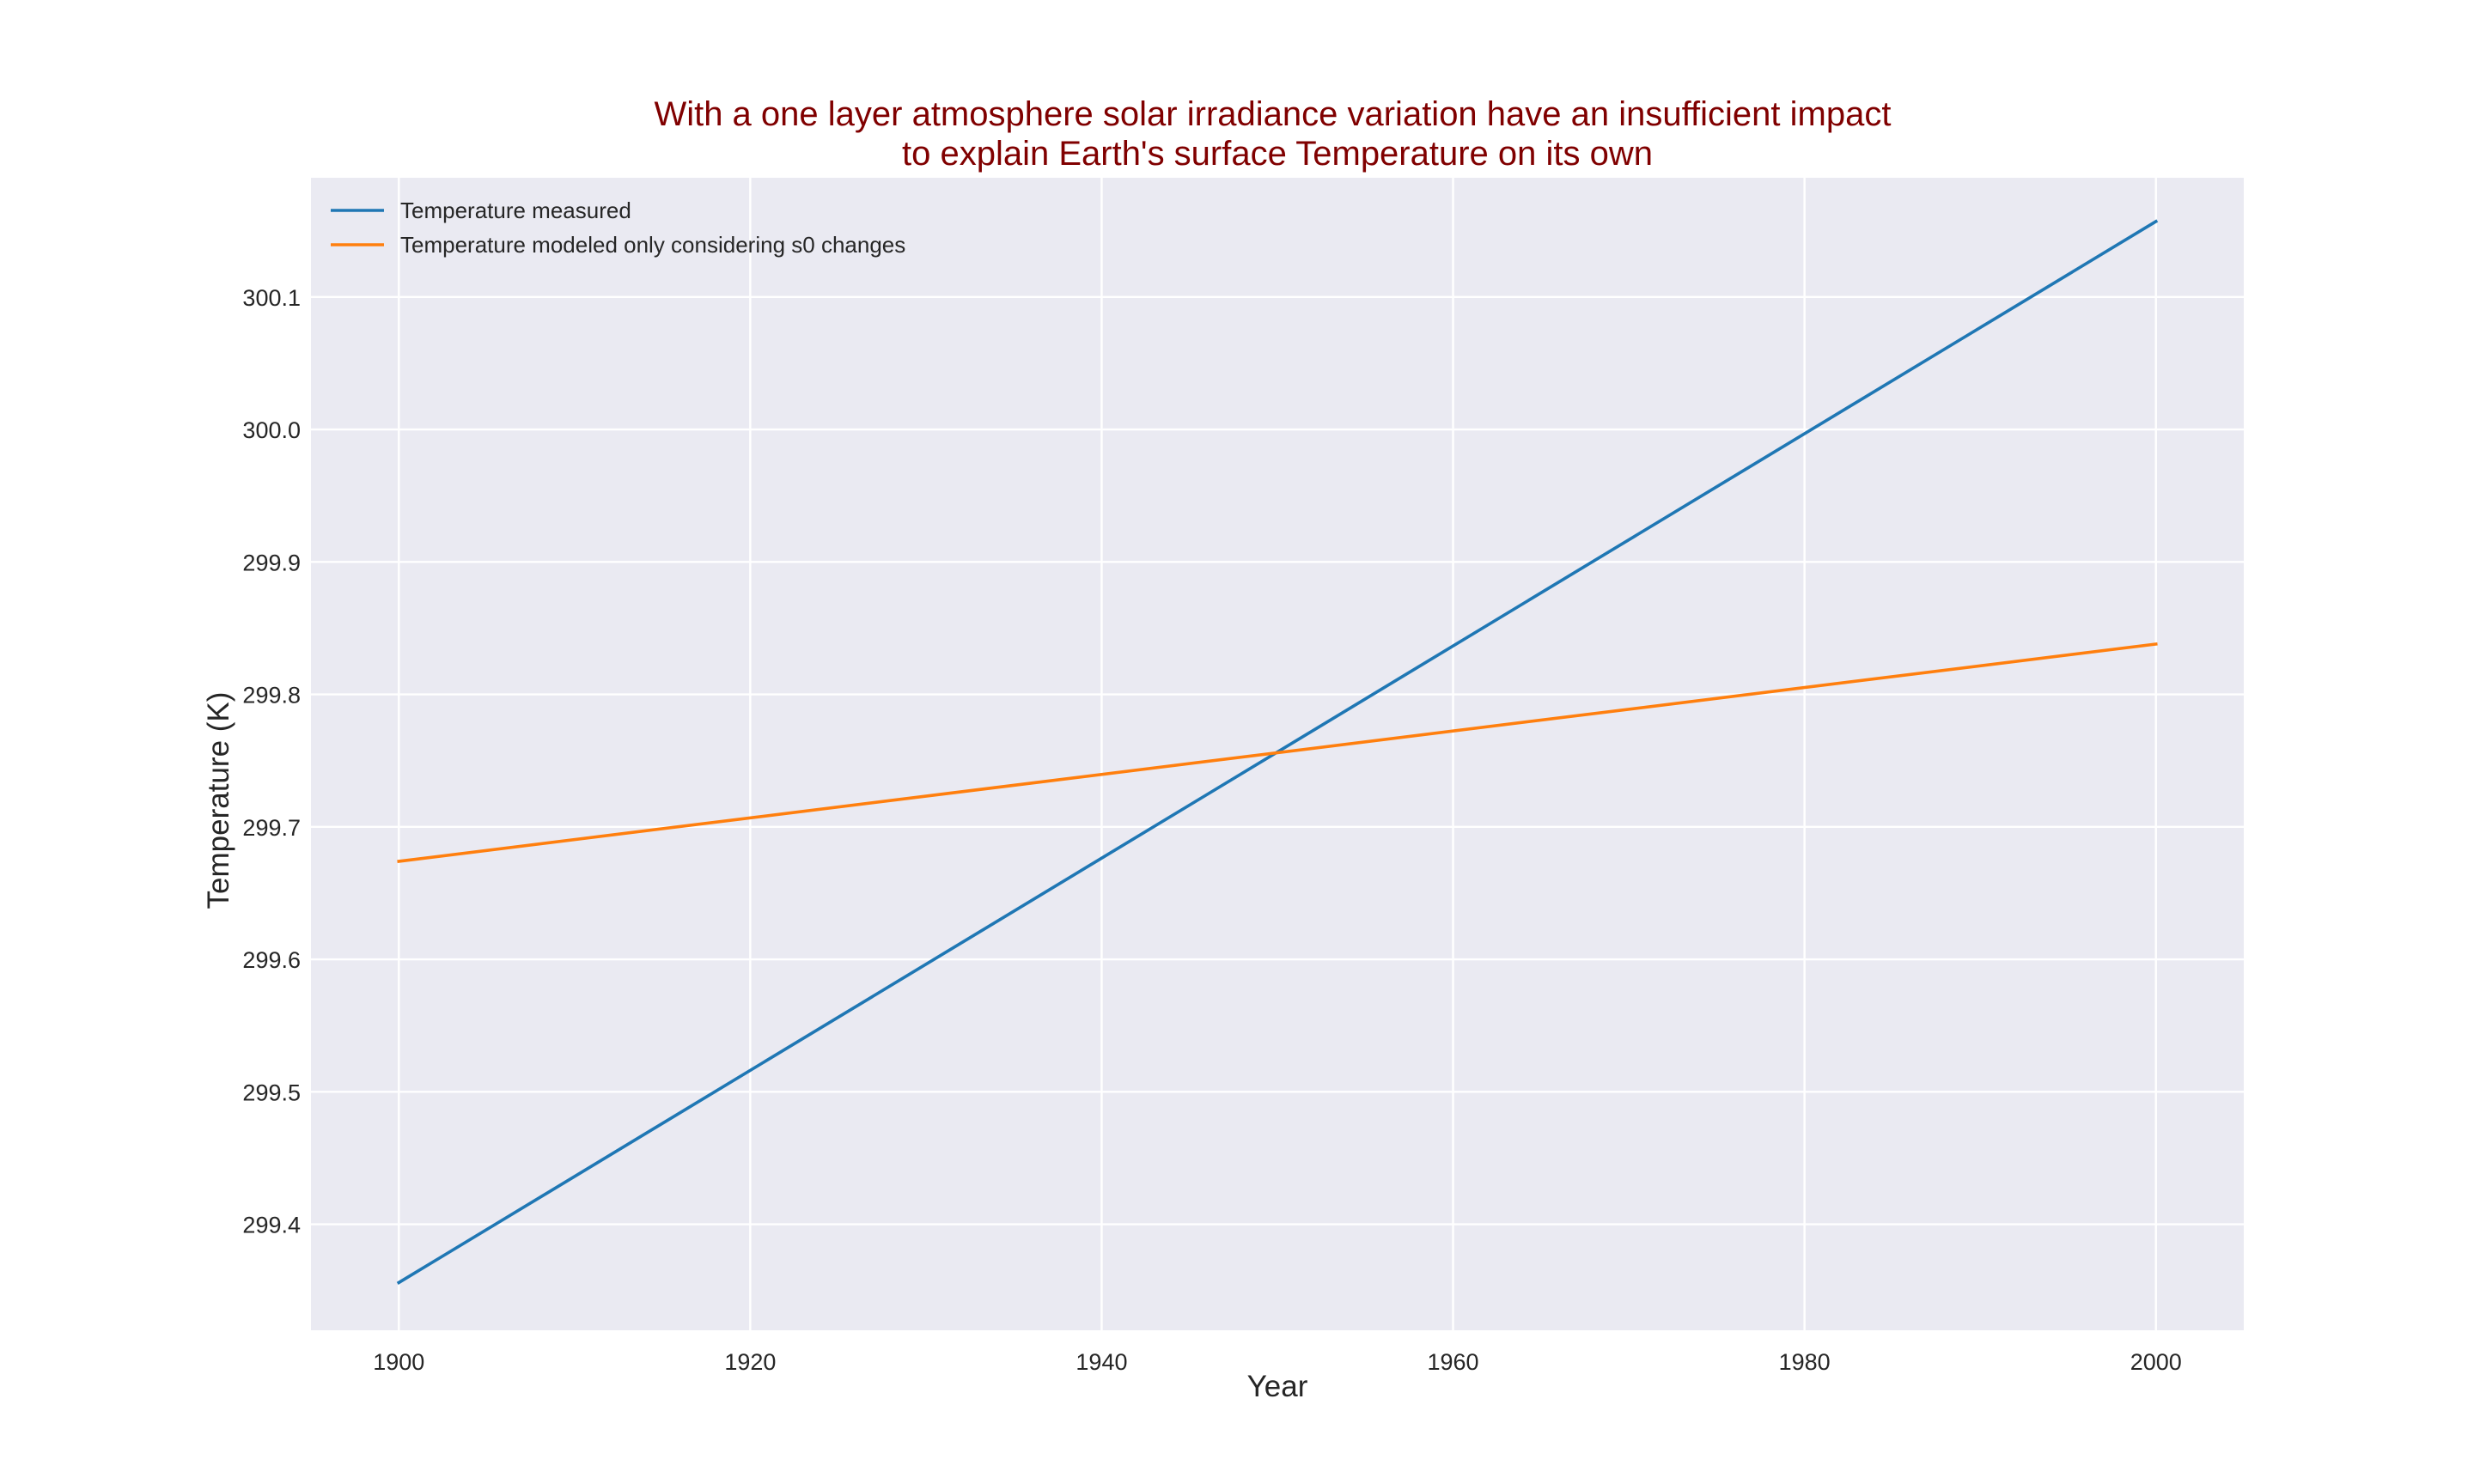 The width and height of the screenshot is (2474, 1484). I want to click on y-tick-label: 299.9, so click(271, 562).